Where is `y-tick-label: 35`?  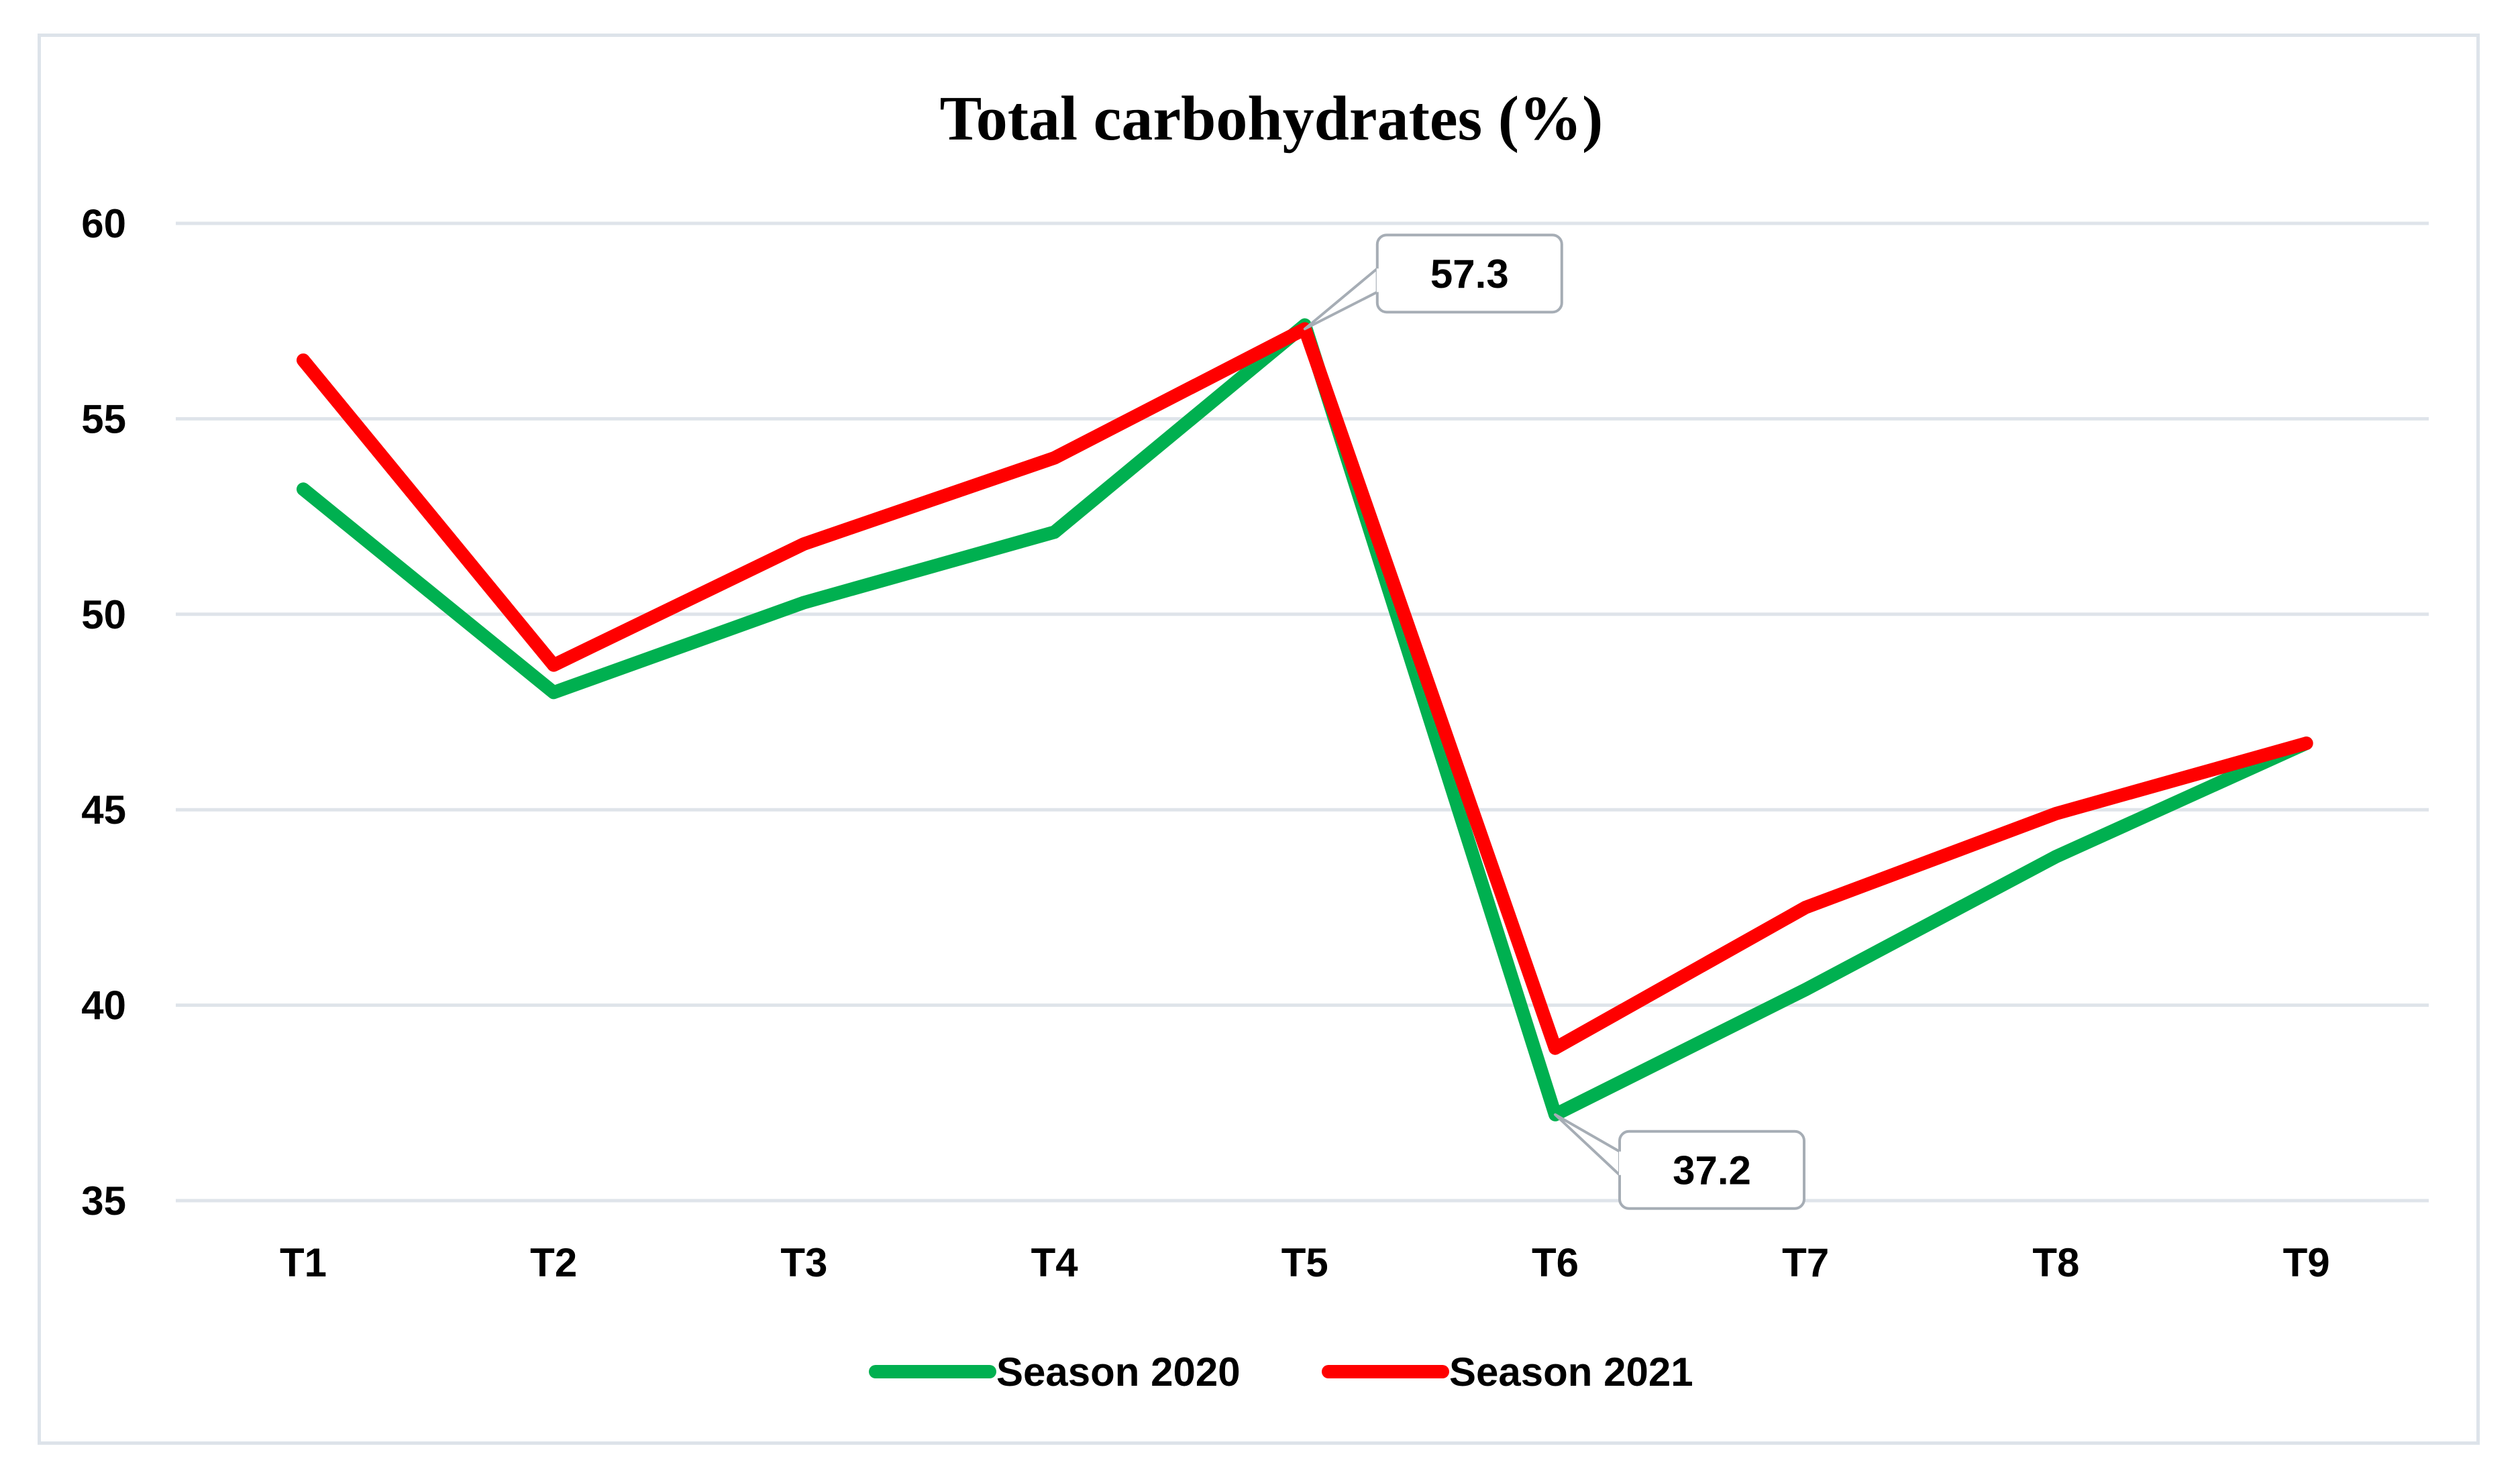 y-tick-label: 35 is located at coordinates (103, 1200).